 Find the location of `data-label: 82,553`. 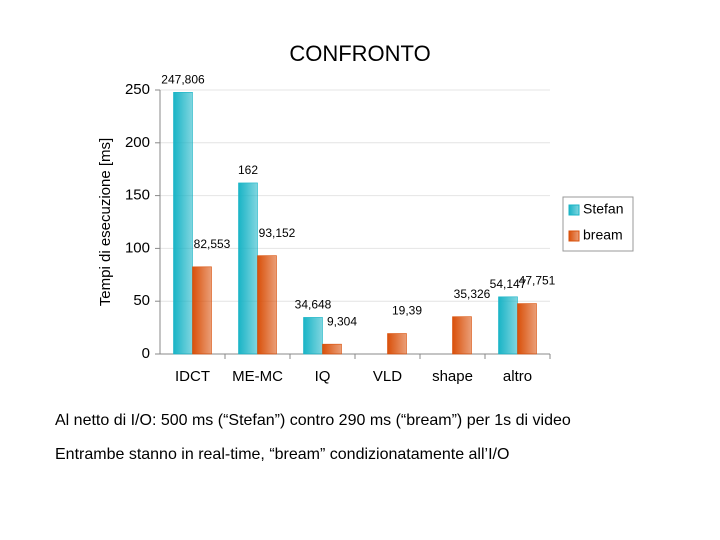

data-label: 82,553 is located at coordinates (212, 244).